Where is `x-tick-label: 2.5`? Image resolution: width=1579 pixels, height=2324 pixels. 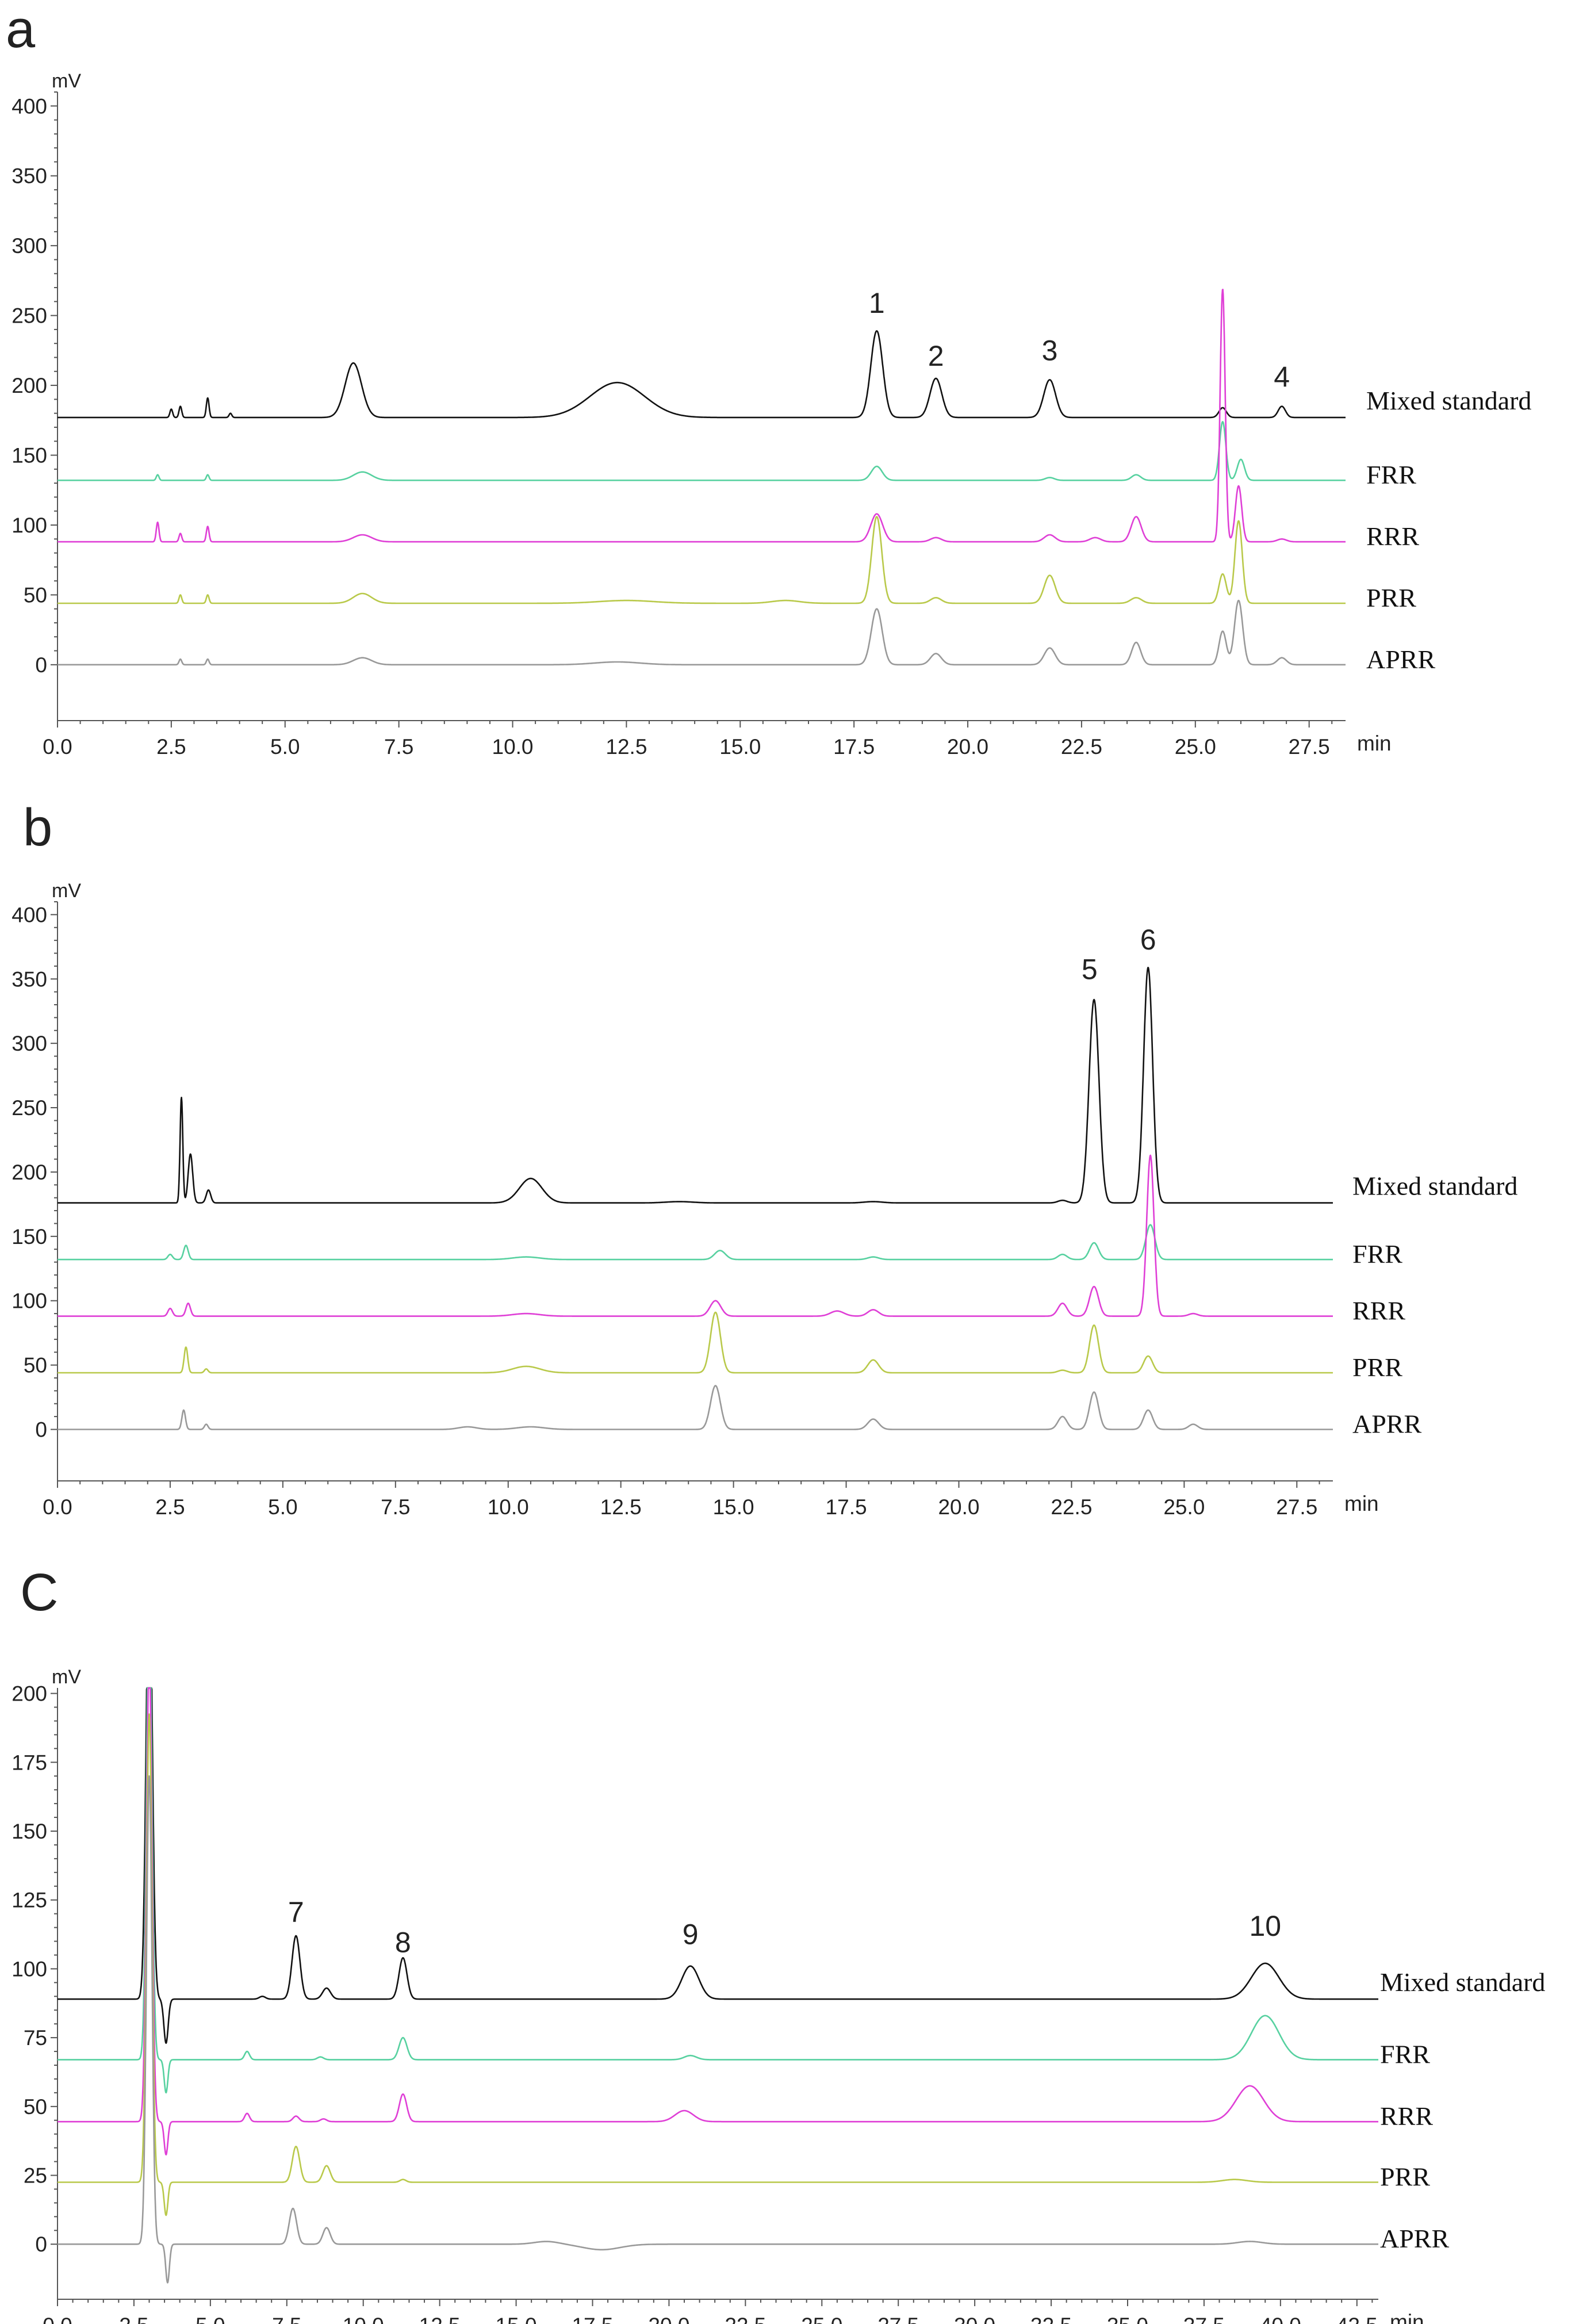 x-tick-label: 2.5 is located at coordinates (170, 1507).